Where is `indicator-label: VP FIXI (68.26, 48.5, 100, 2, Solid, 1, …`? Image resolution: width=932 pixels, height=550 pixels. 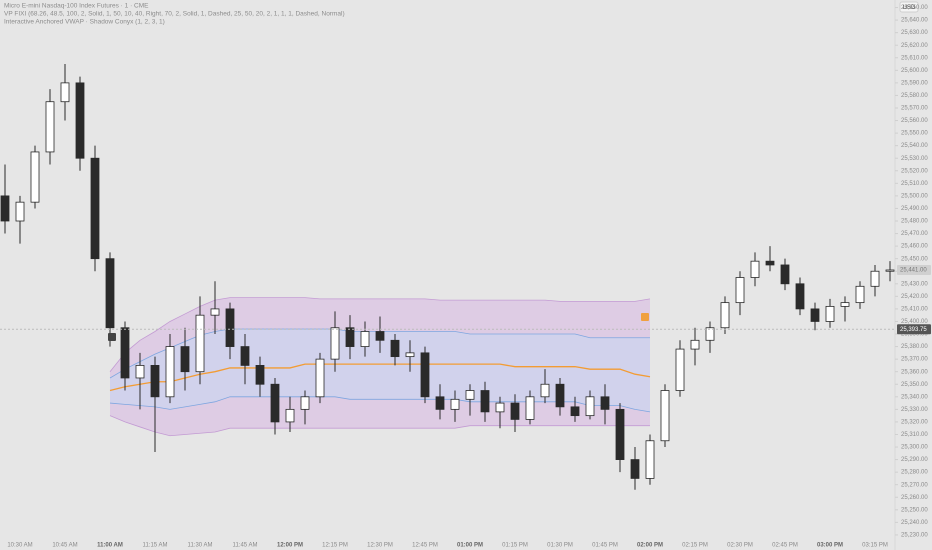 indicator-label: VP FIXI (68.26, 48.5, 100, 2, Solid, 1, … is located at coordinates (174, 14).